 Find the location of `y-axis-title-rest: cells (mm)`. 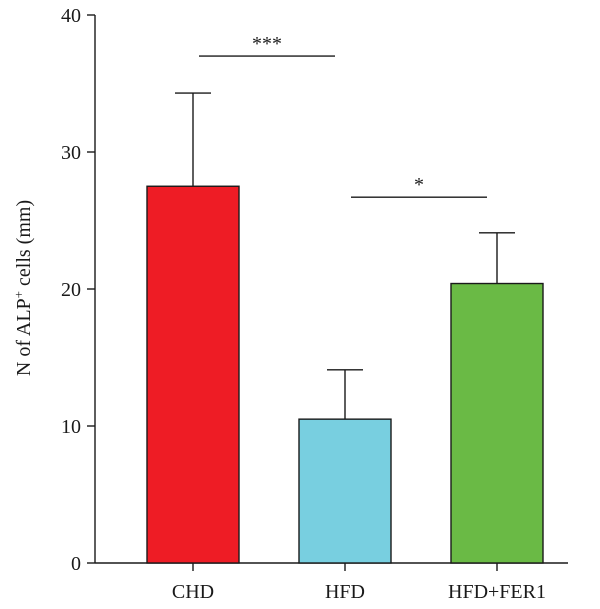

y-axis-title-rest: cells (mm) is located at coordinates (24, 245).